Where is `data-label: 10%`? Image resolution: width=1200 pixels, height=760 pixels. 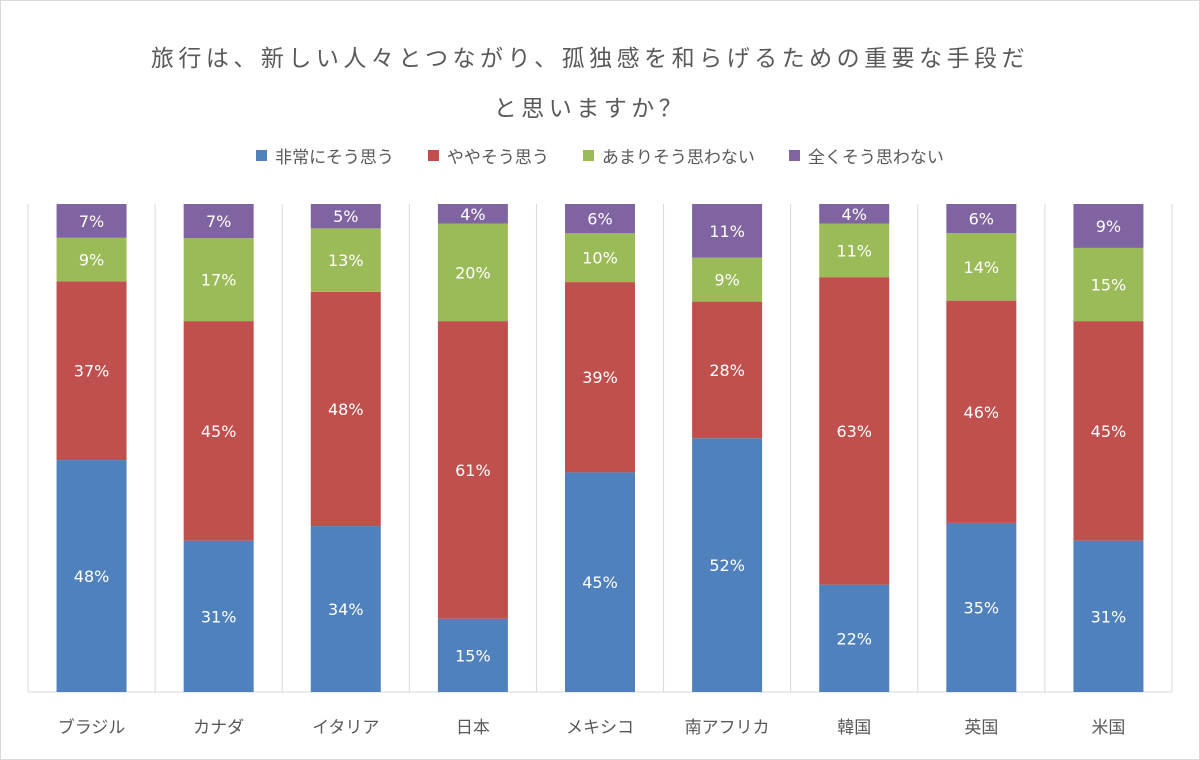 data-label: 10% is located at coordinates (600, 258).